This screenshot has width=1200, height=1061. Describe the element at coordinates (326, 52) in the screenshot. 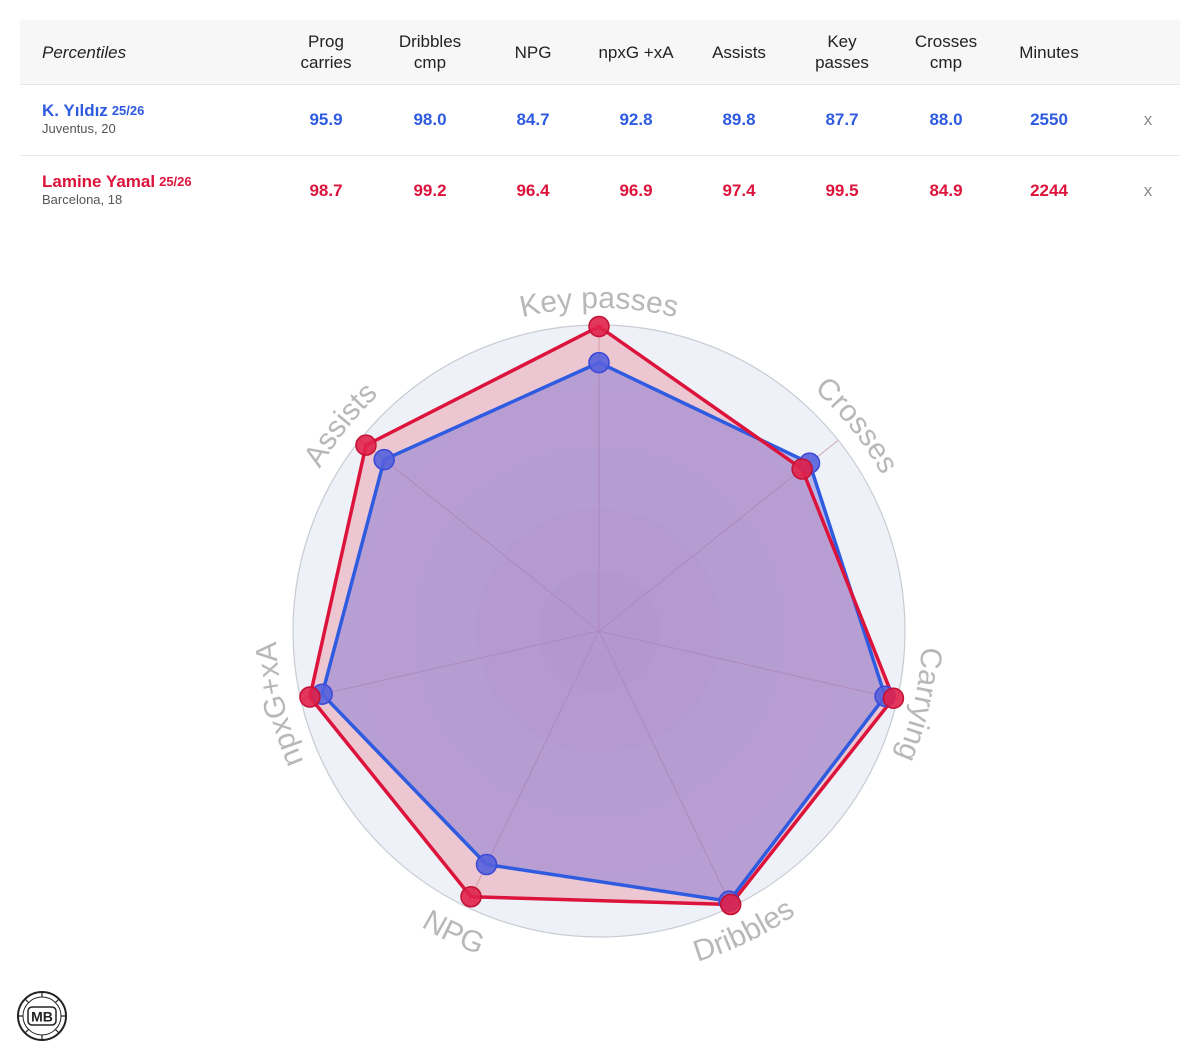

I see `column-header: Prog carries` at that location.